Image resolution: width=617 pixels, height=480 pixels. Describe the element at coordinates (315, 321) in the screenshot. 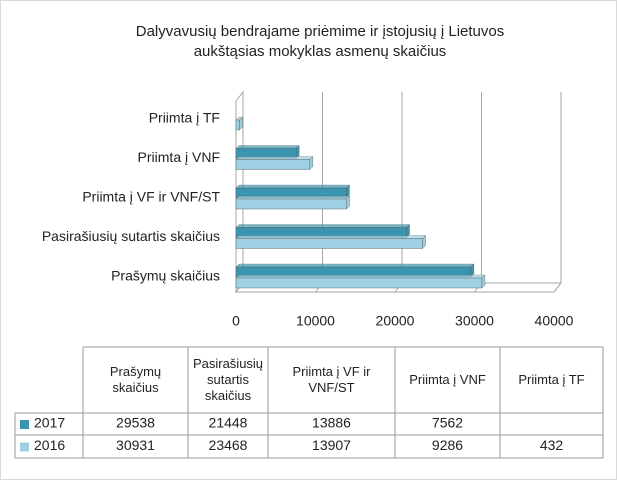

I see `x-tick-label: 10000` at that location.